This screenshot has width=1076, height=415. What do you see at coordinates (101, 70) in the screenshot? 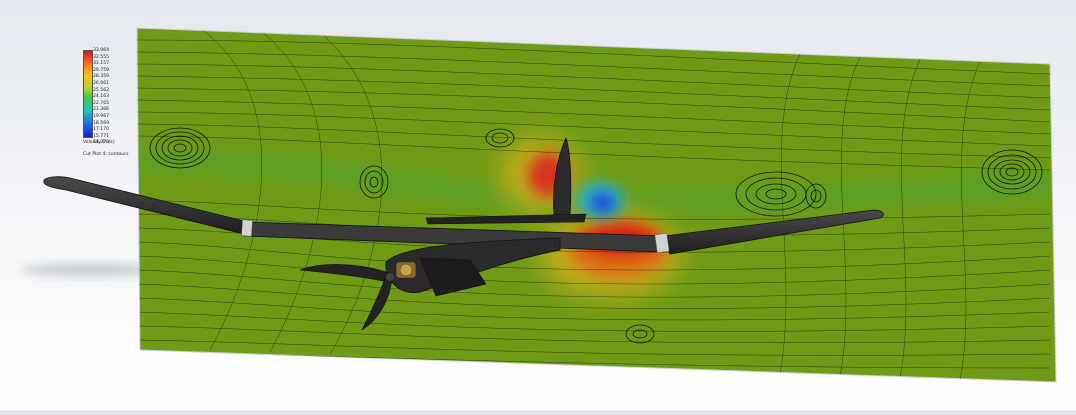
I see `legend-tick: 29.759` at bounding box center [101, 70].